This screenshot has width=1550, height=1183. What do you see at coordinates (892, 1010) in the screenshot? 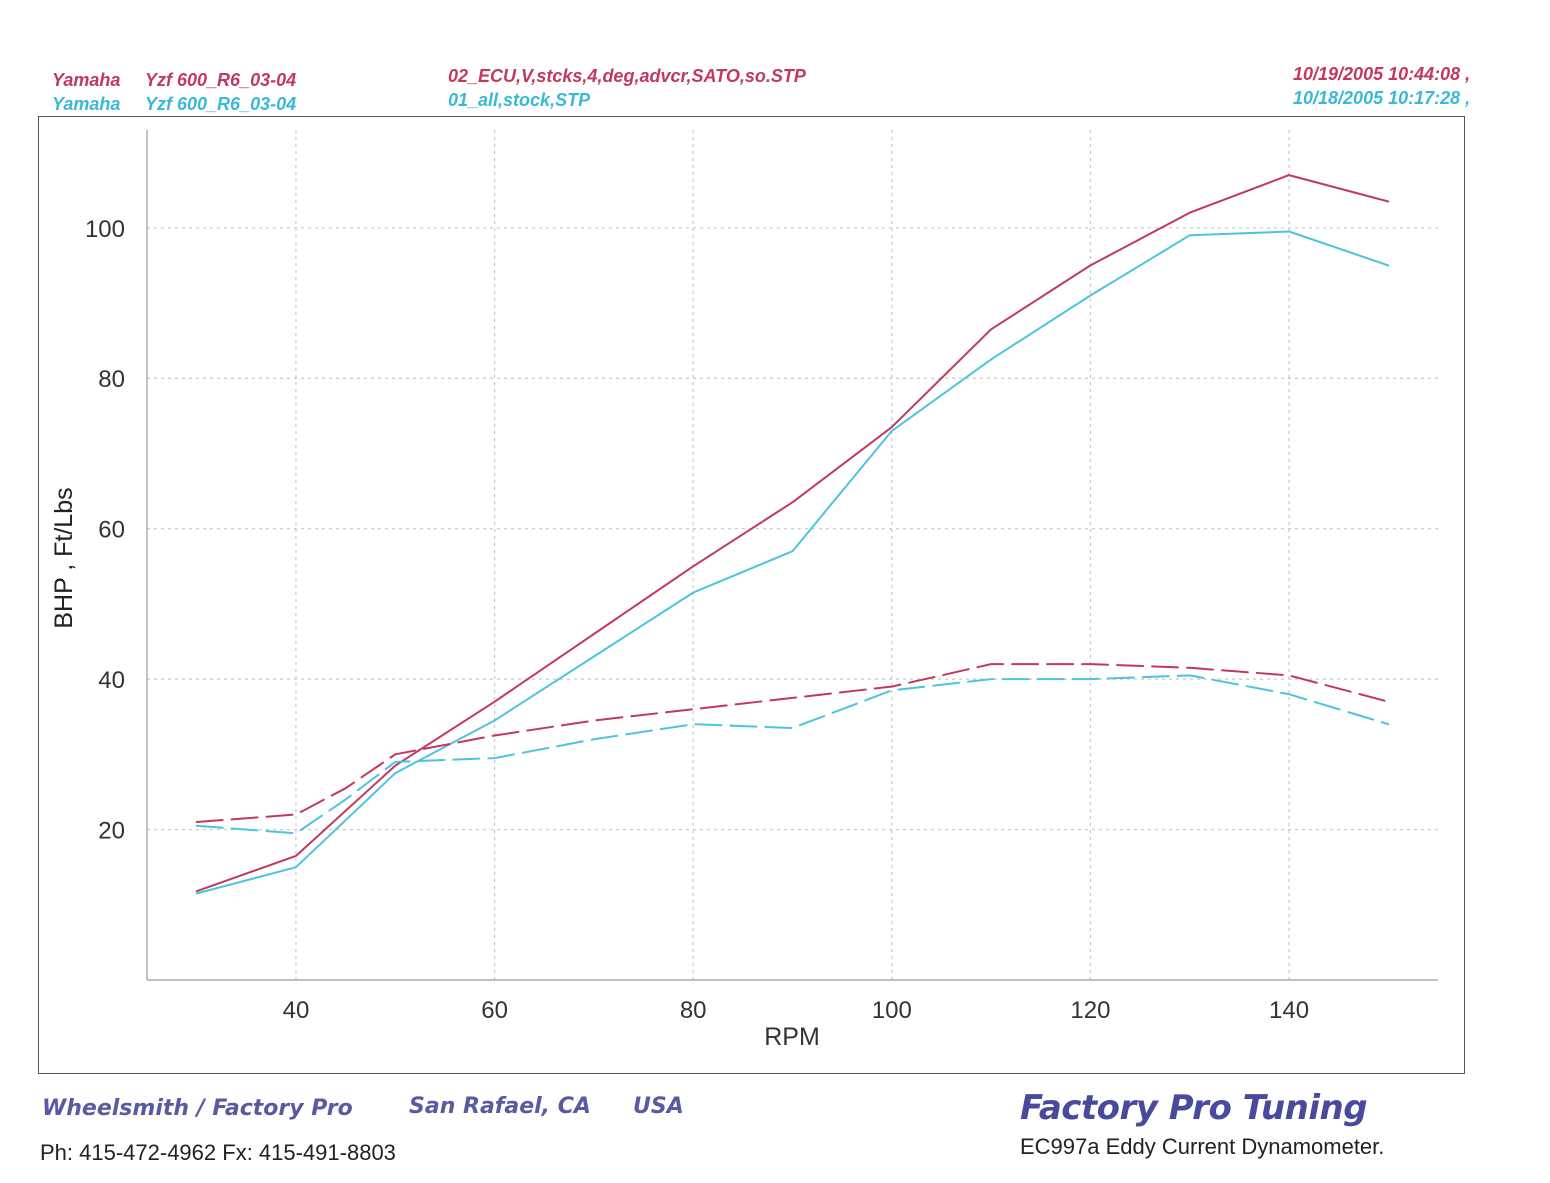
I see `x-tick-label: 100` at bounding box center [892, 1010].